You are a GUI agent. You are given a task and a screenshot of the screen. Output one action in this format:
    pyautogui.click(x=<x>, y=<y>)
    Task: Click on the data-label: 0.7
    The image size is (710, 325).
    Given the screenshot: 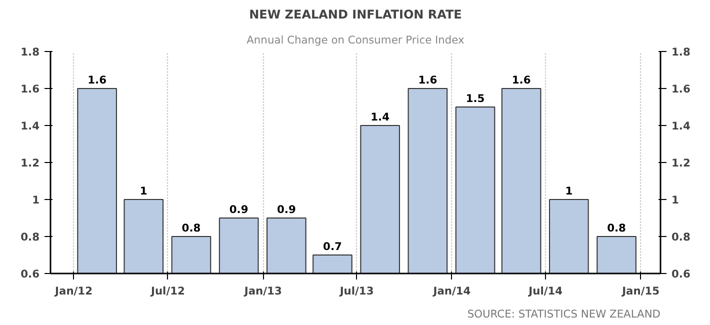 What is the action you would take?
    pyautogui.click(x=332, y=246)
    